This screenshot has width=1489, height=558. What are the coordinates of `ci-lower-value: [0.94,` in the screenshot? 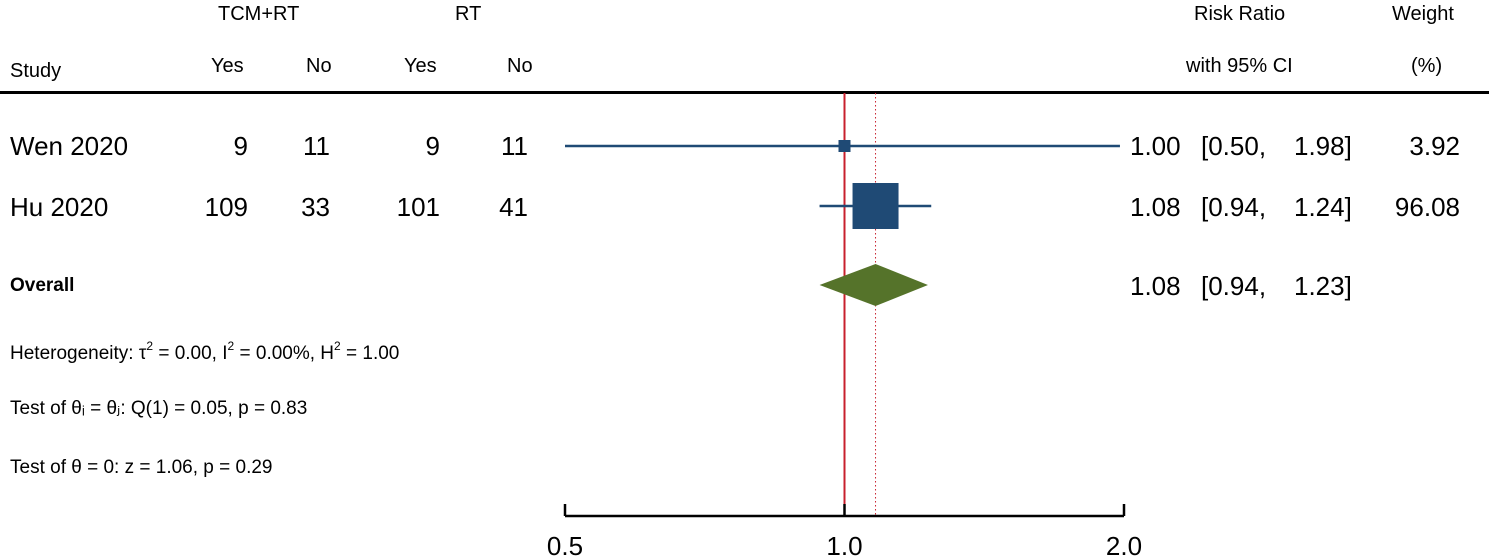 It's located at (1234, 207).